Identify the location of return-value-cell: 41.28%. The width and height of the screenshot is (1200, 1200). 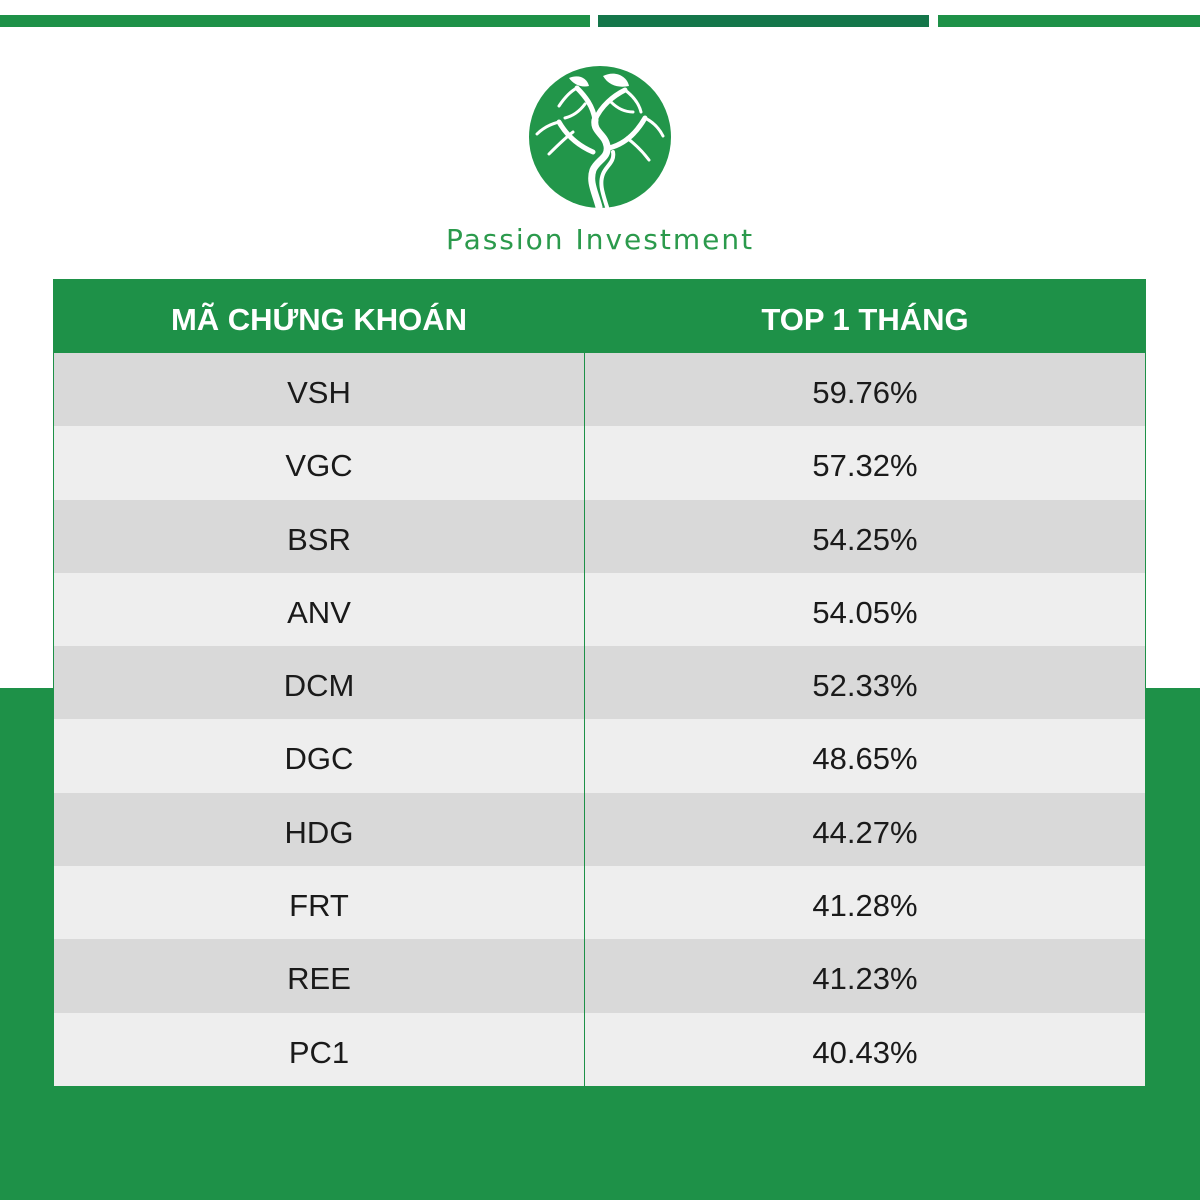
(865, 906).